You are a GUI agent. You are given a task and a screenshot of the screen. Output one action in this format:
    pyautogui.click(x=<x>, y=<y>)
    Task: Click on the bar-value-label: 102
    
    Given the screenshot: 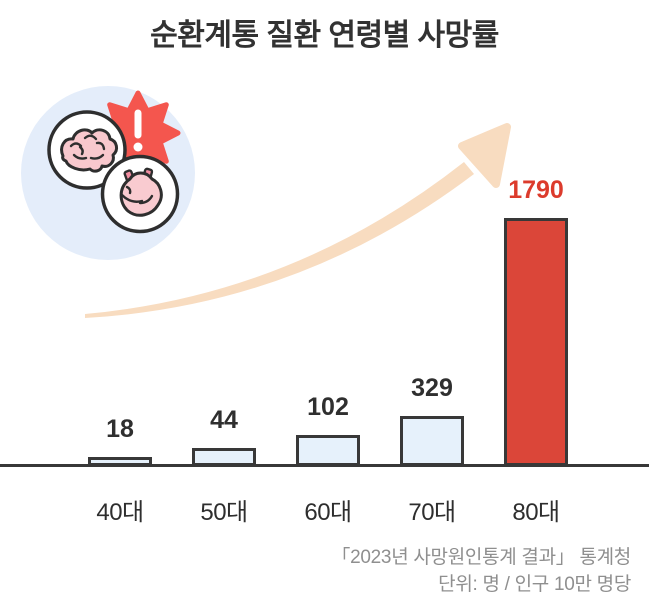 What is the action you would take?
    pyautogui.click(x=328, y=407)
    